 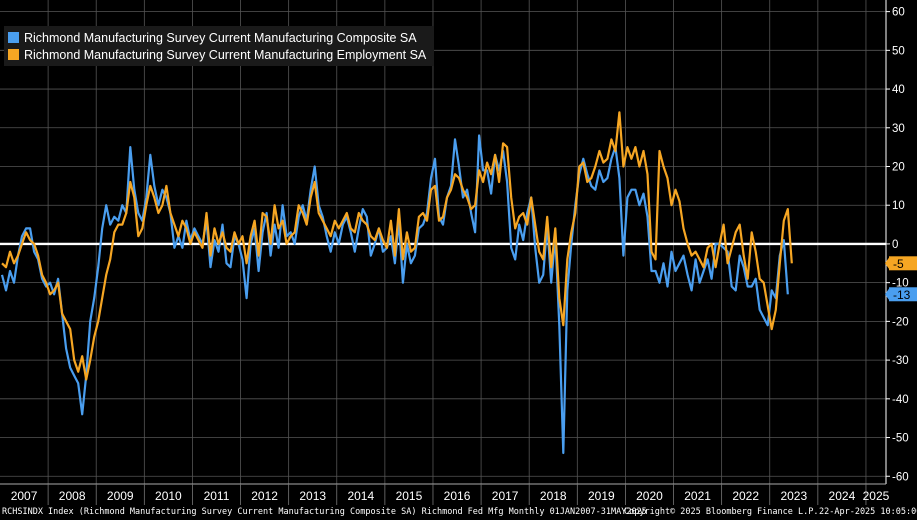 I want to click on y-tick-label: 0, so click(x=895, y=245).